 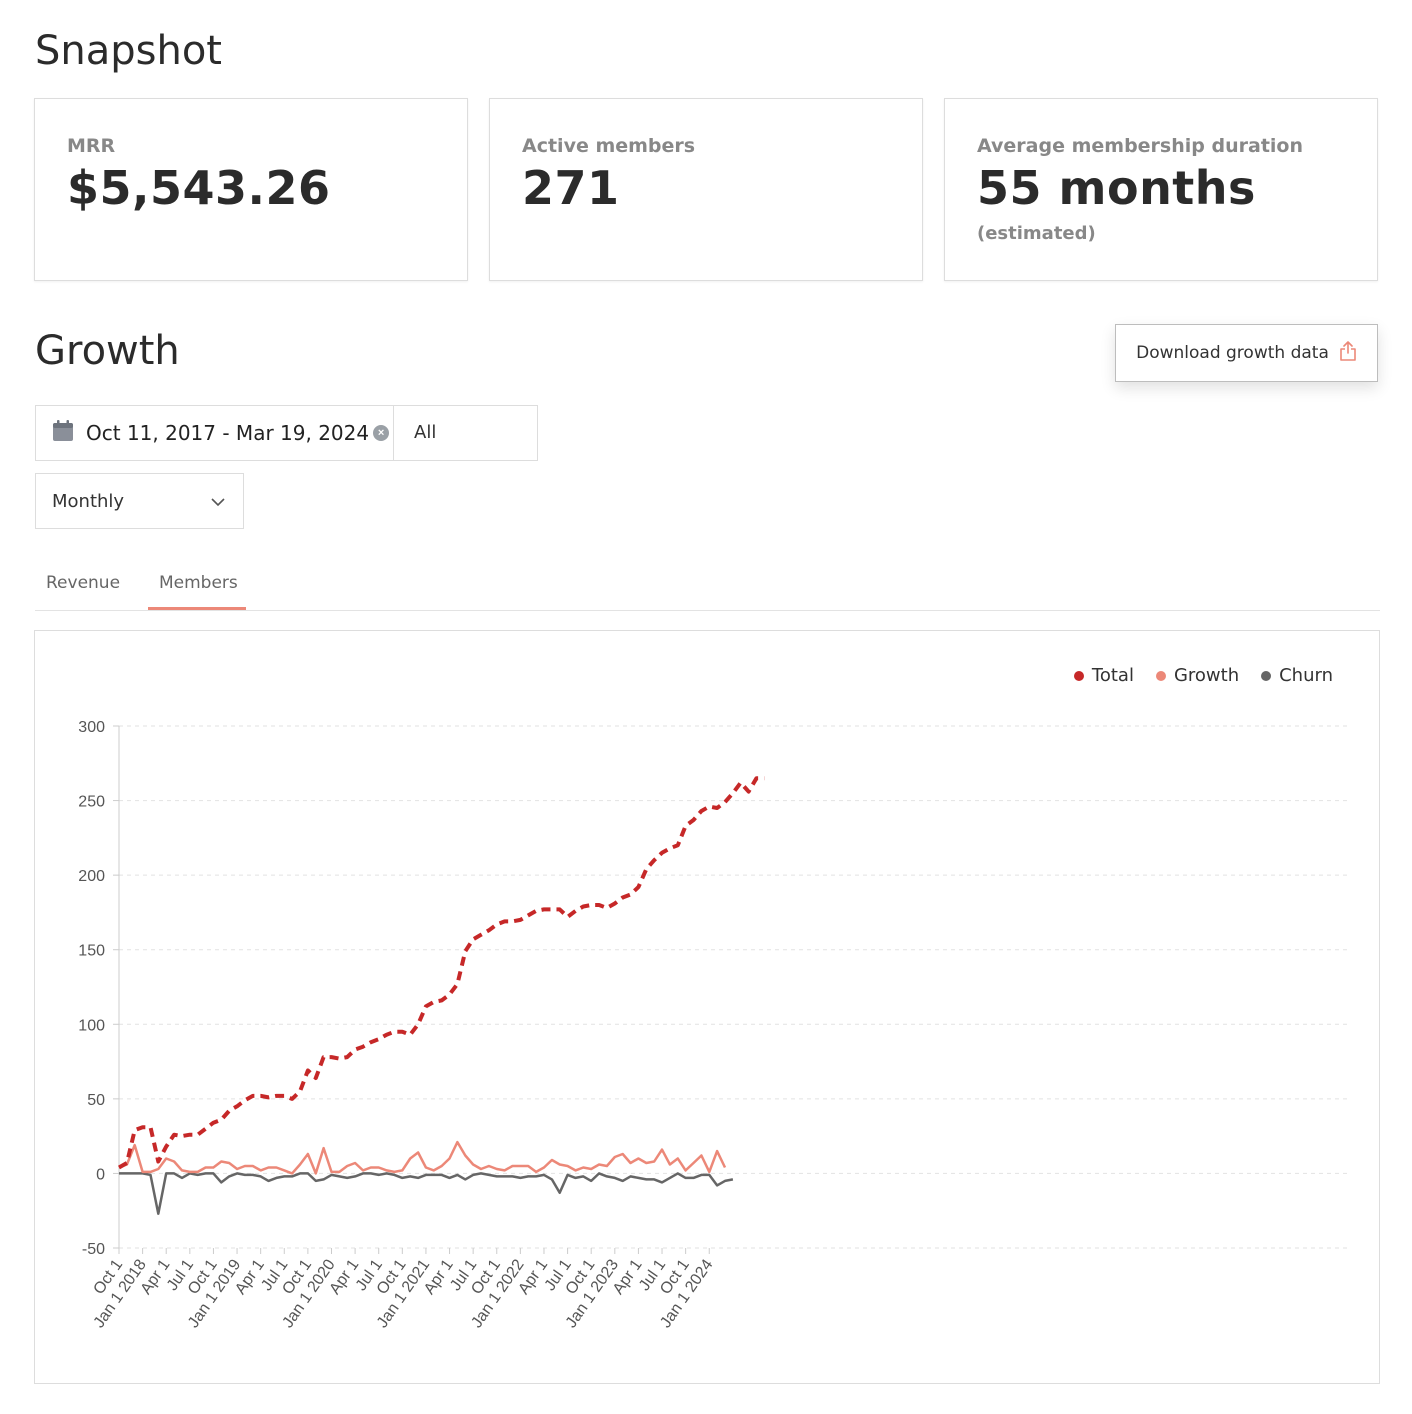 I want to click on chart-legend: Total Growth Churn, so click(x=1203, y=675).